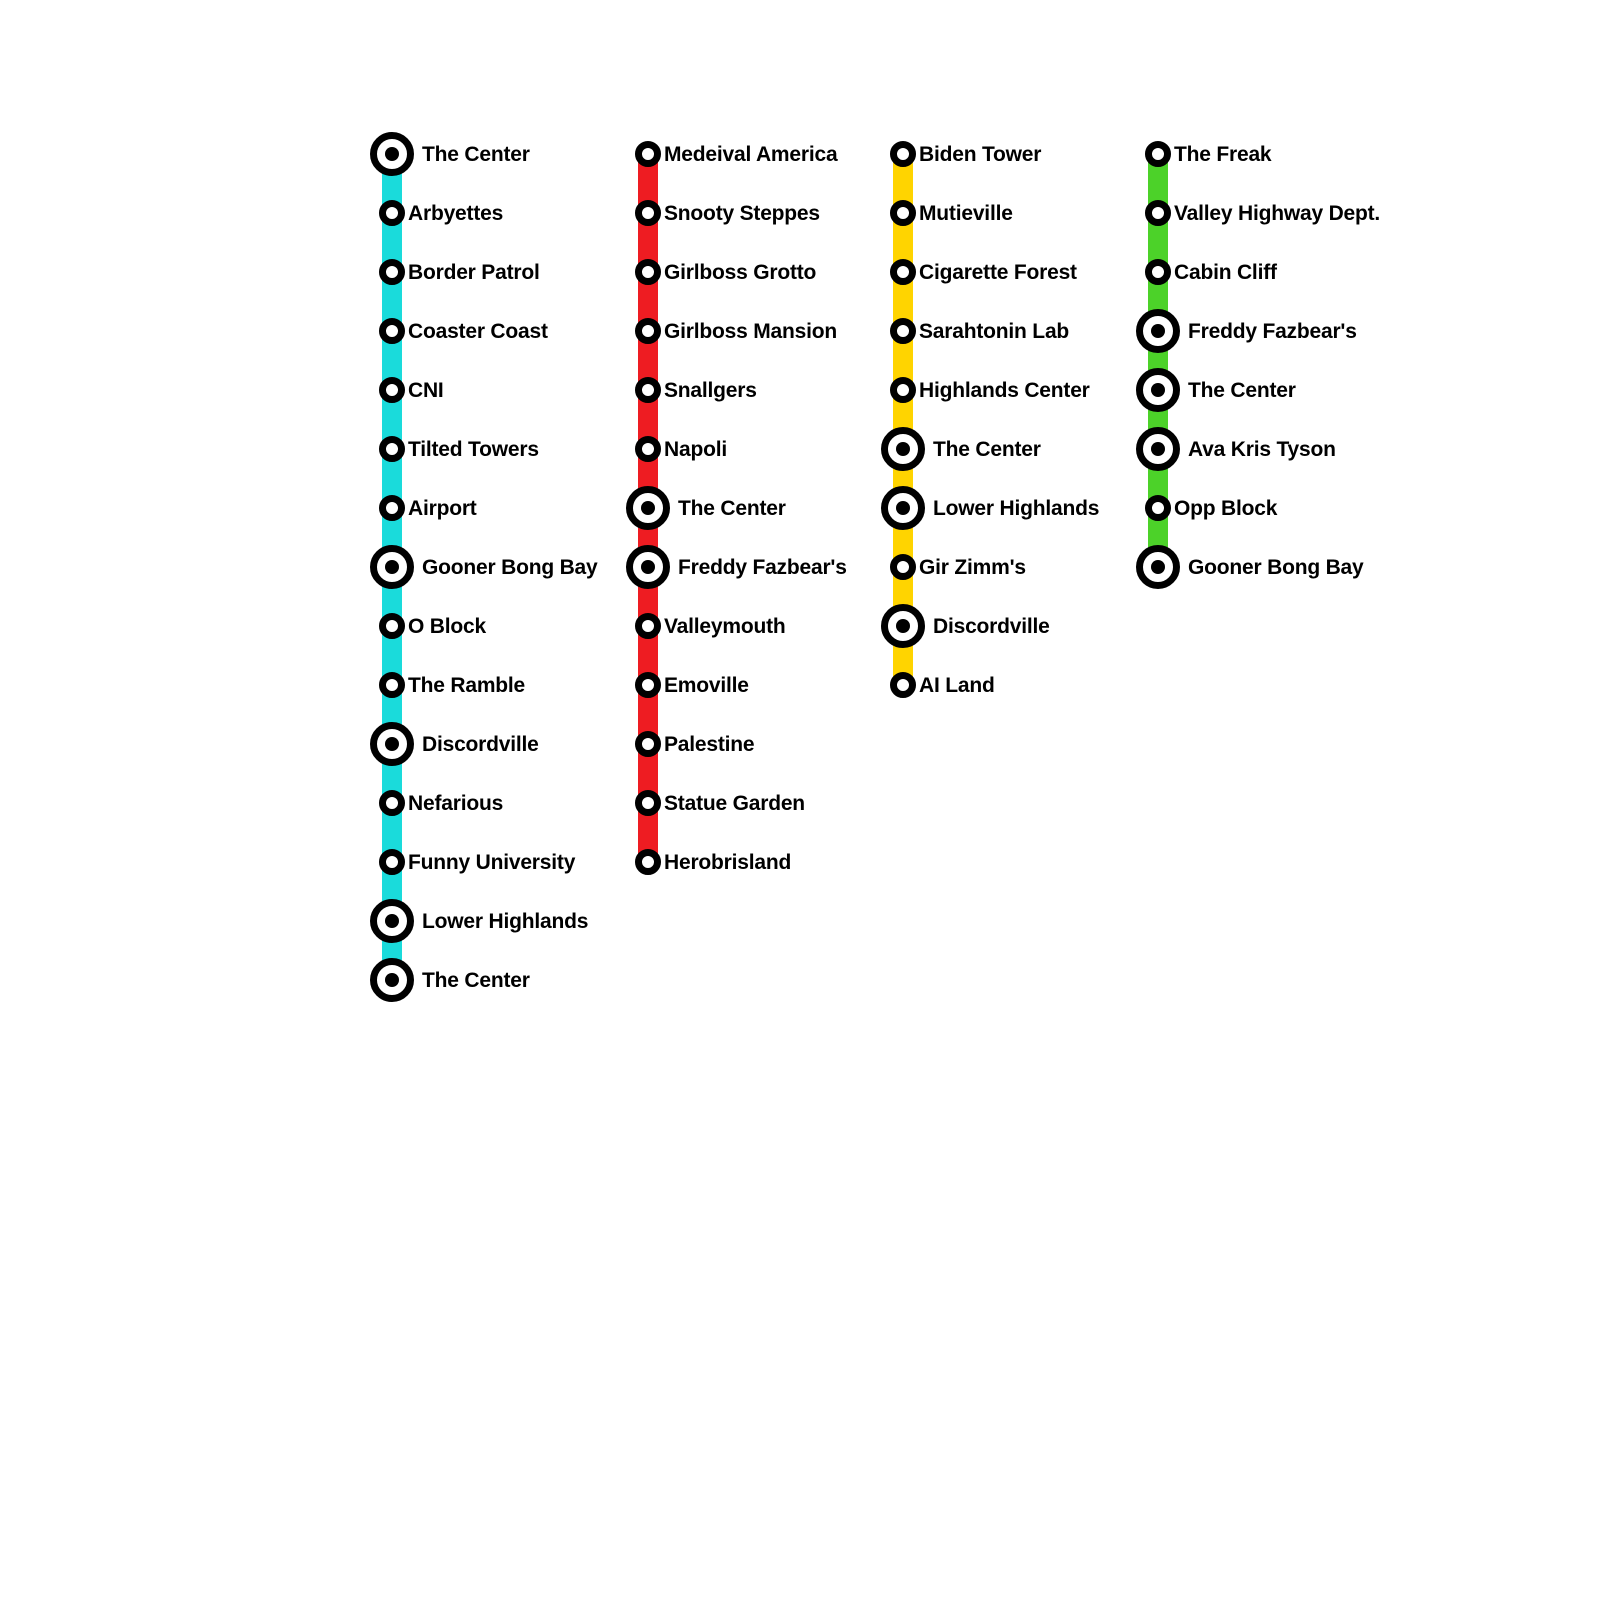 The image size is (1600, 1600). Describe the element at coordinates (980, 154) in the screenshot. I see `station-label: Biden Tower` at that location.